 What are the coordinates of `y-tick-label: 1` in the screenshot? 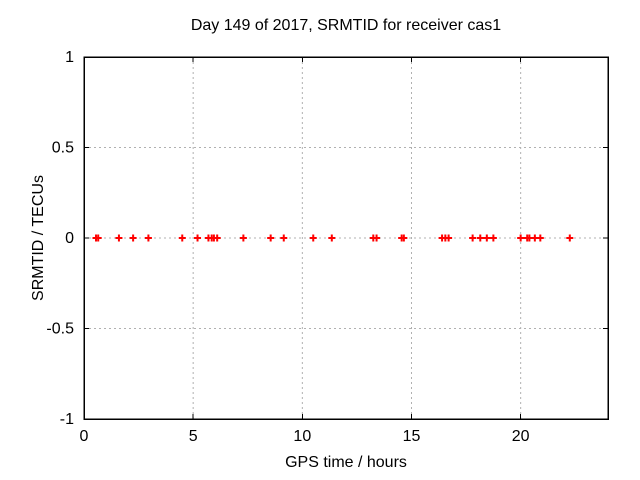 It's located at (69, 57).